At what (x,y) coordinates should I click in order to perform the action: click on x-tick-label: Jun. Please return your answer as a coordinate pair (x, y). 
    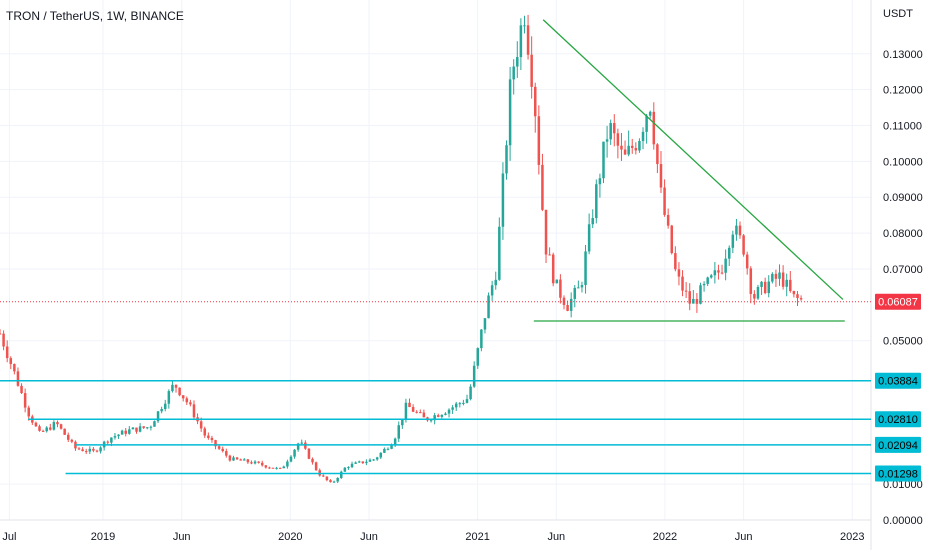
    Looking at the image, I should click on (744, 537).